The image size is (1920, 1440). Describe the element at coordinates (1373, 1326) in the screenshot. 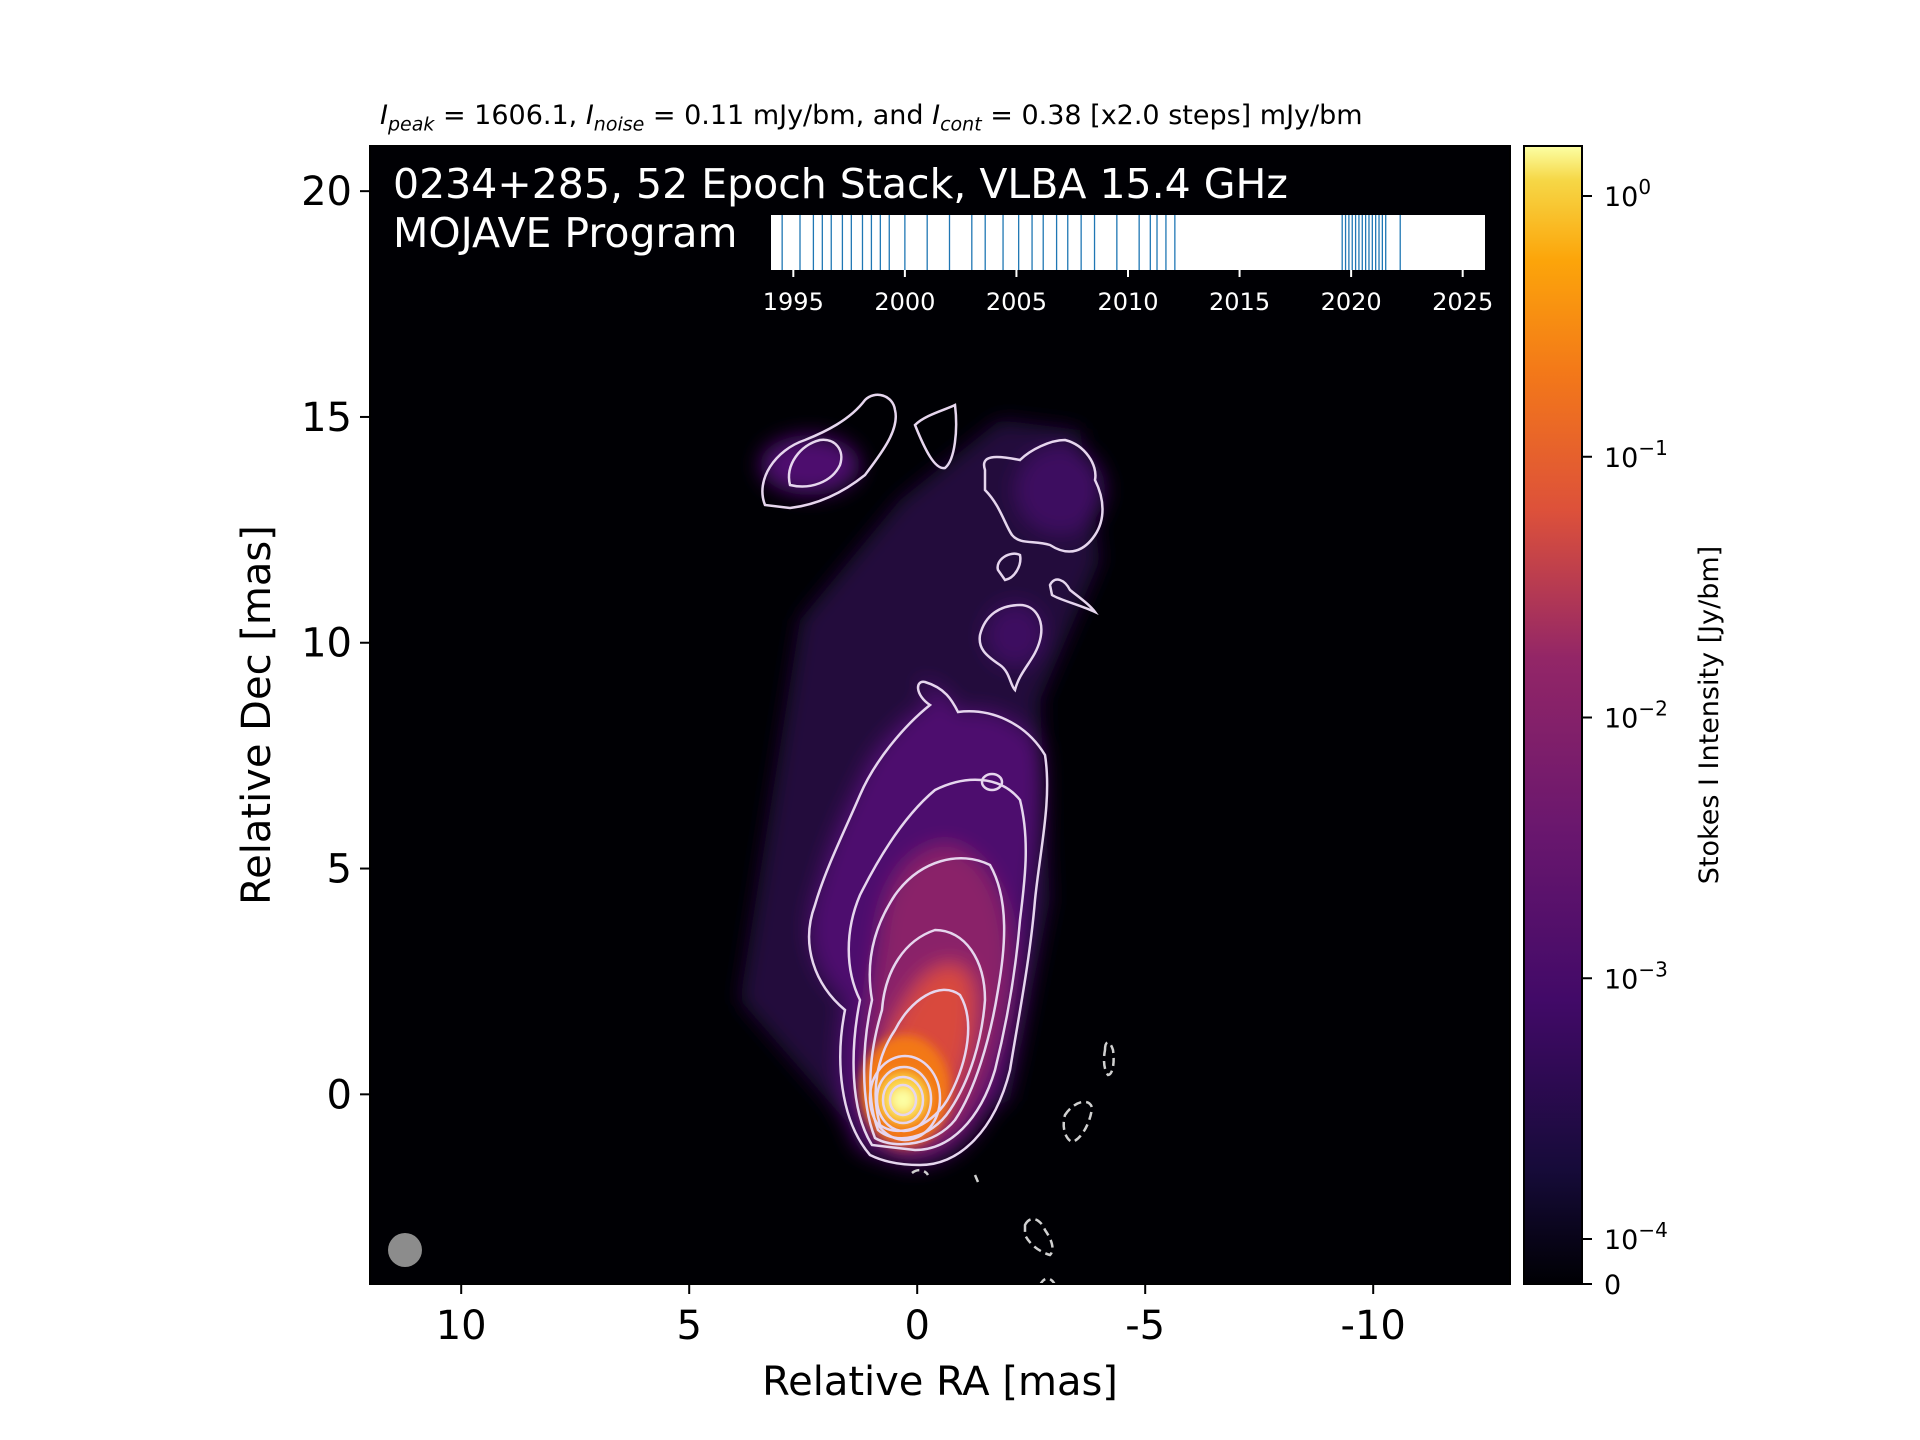

I see `x-tick-label: -10` at that location.